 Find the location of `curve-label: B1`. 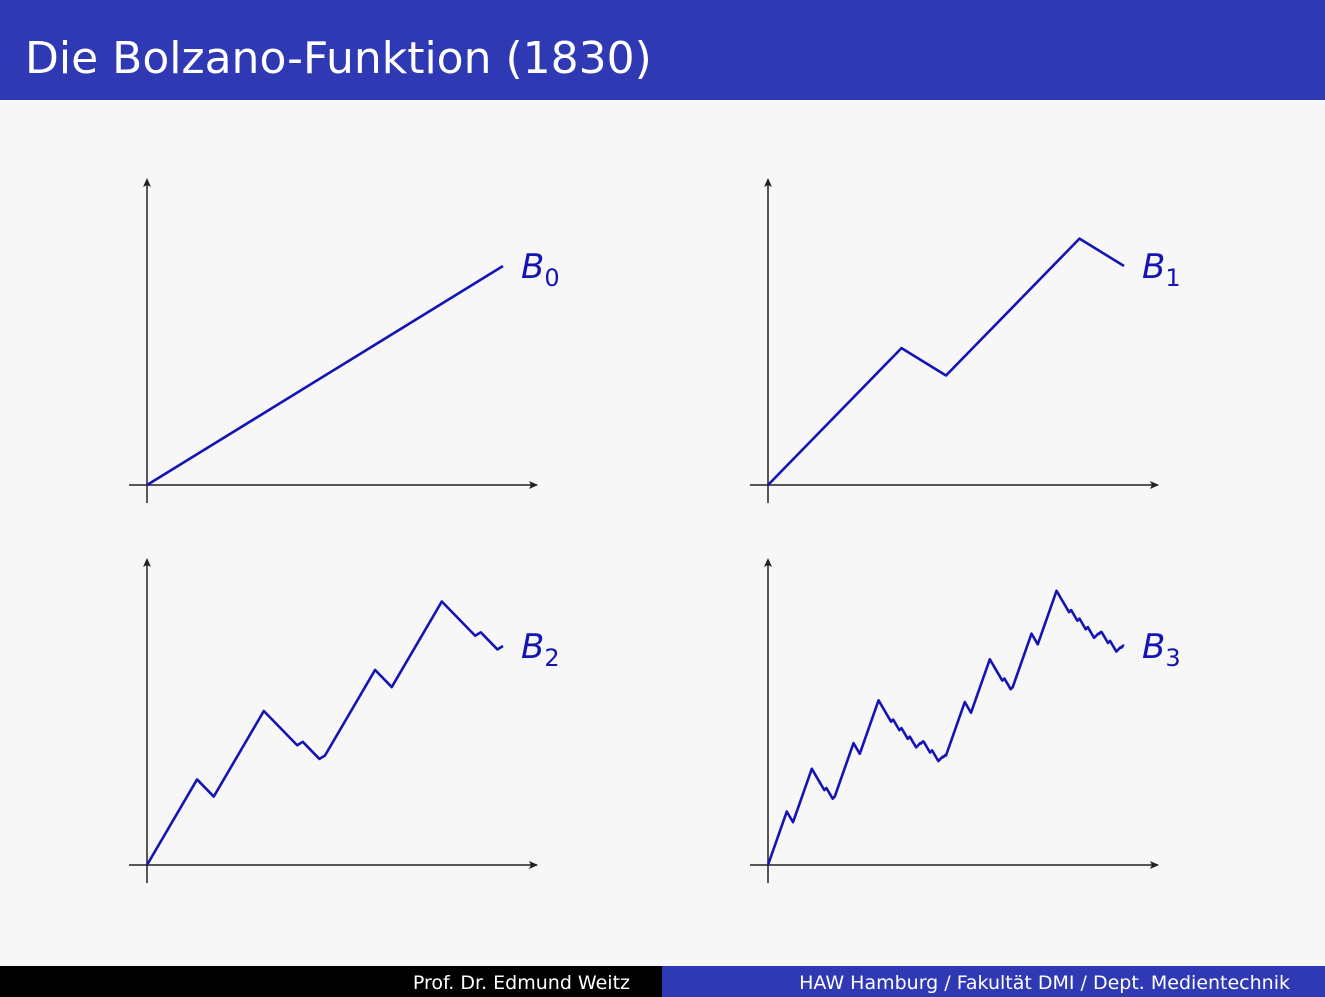

curve-label: B1 is located at coordinates (1161, 269).